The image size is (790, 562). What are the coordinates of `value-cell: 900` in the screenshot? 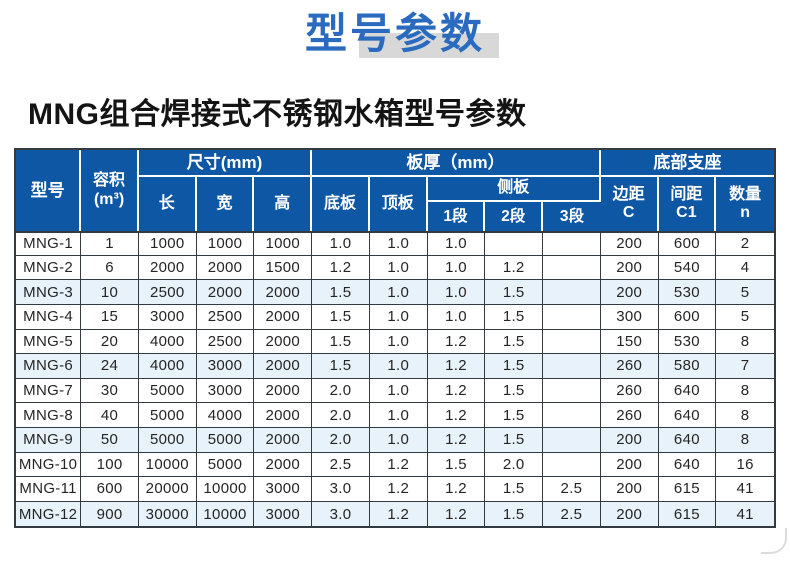 It's located at (110, 514).